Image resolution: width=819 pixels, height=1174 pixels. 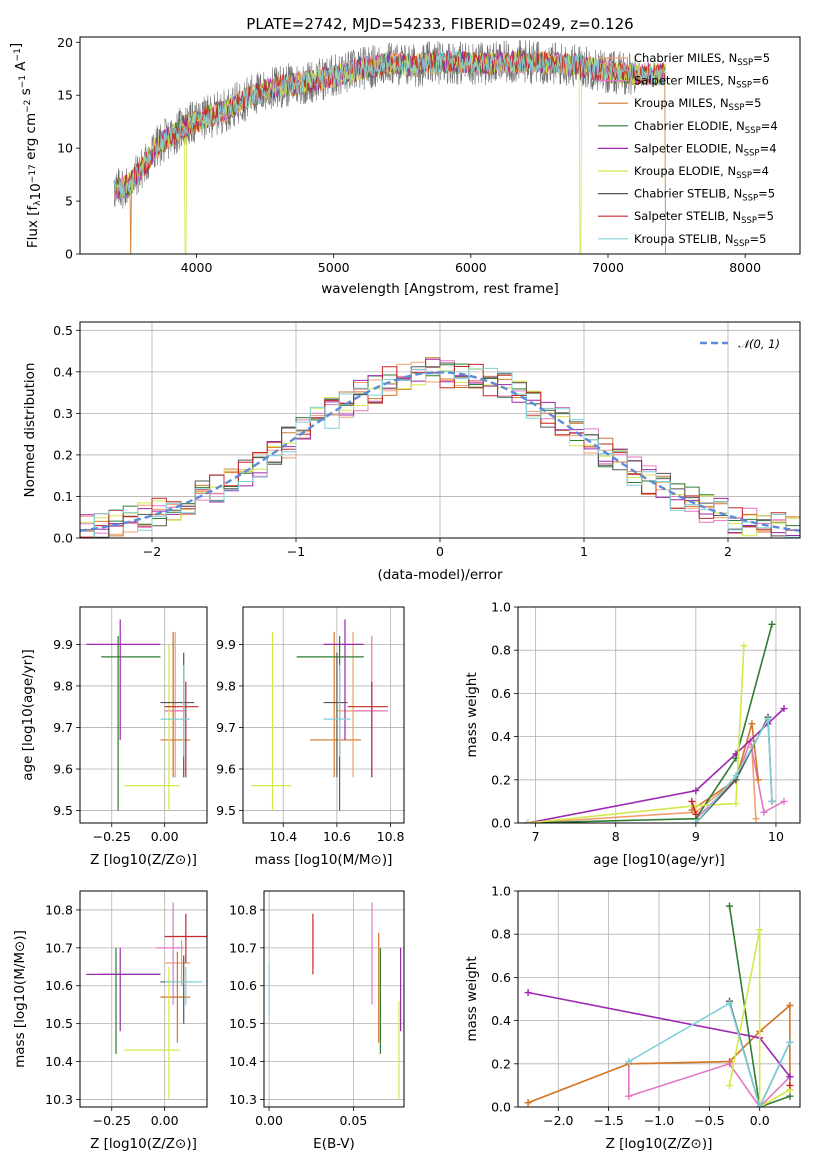 What do you see at coordinates (143, 715) in the screenshot?
I see `ageZ-frame` at bounding box center [143, 715].